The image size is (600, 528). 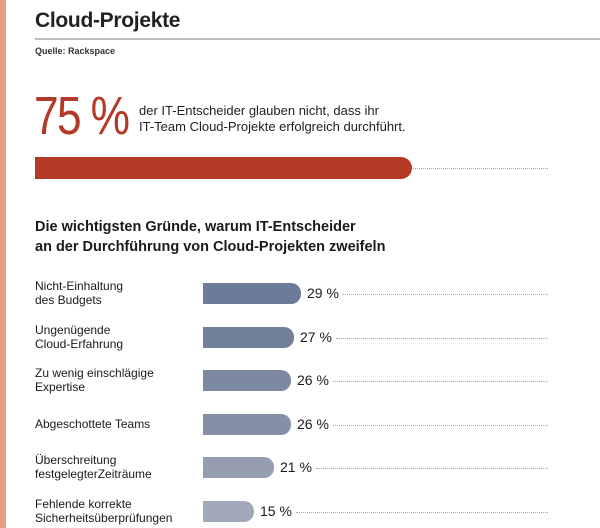 I want to click on bar-value-label: 21 %, so click(x=296, y=467).